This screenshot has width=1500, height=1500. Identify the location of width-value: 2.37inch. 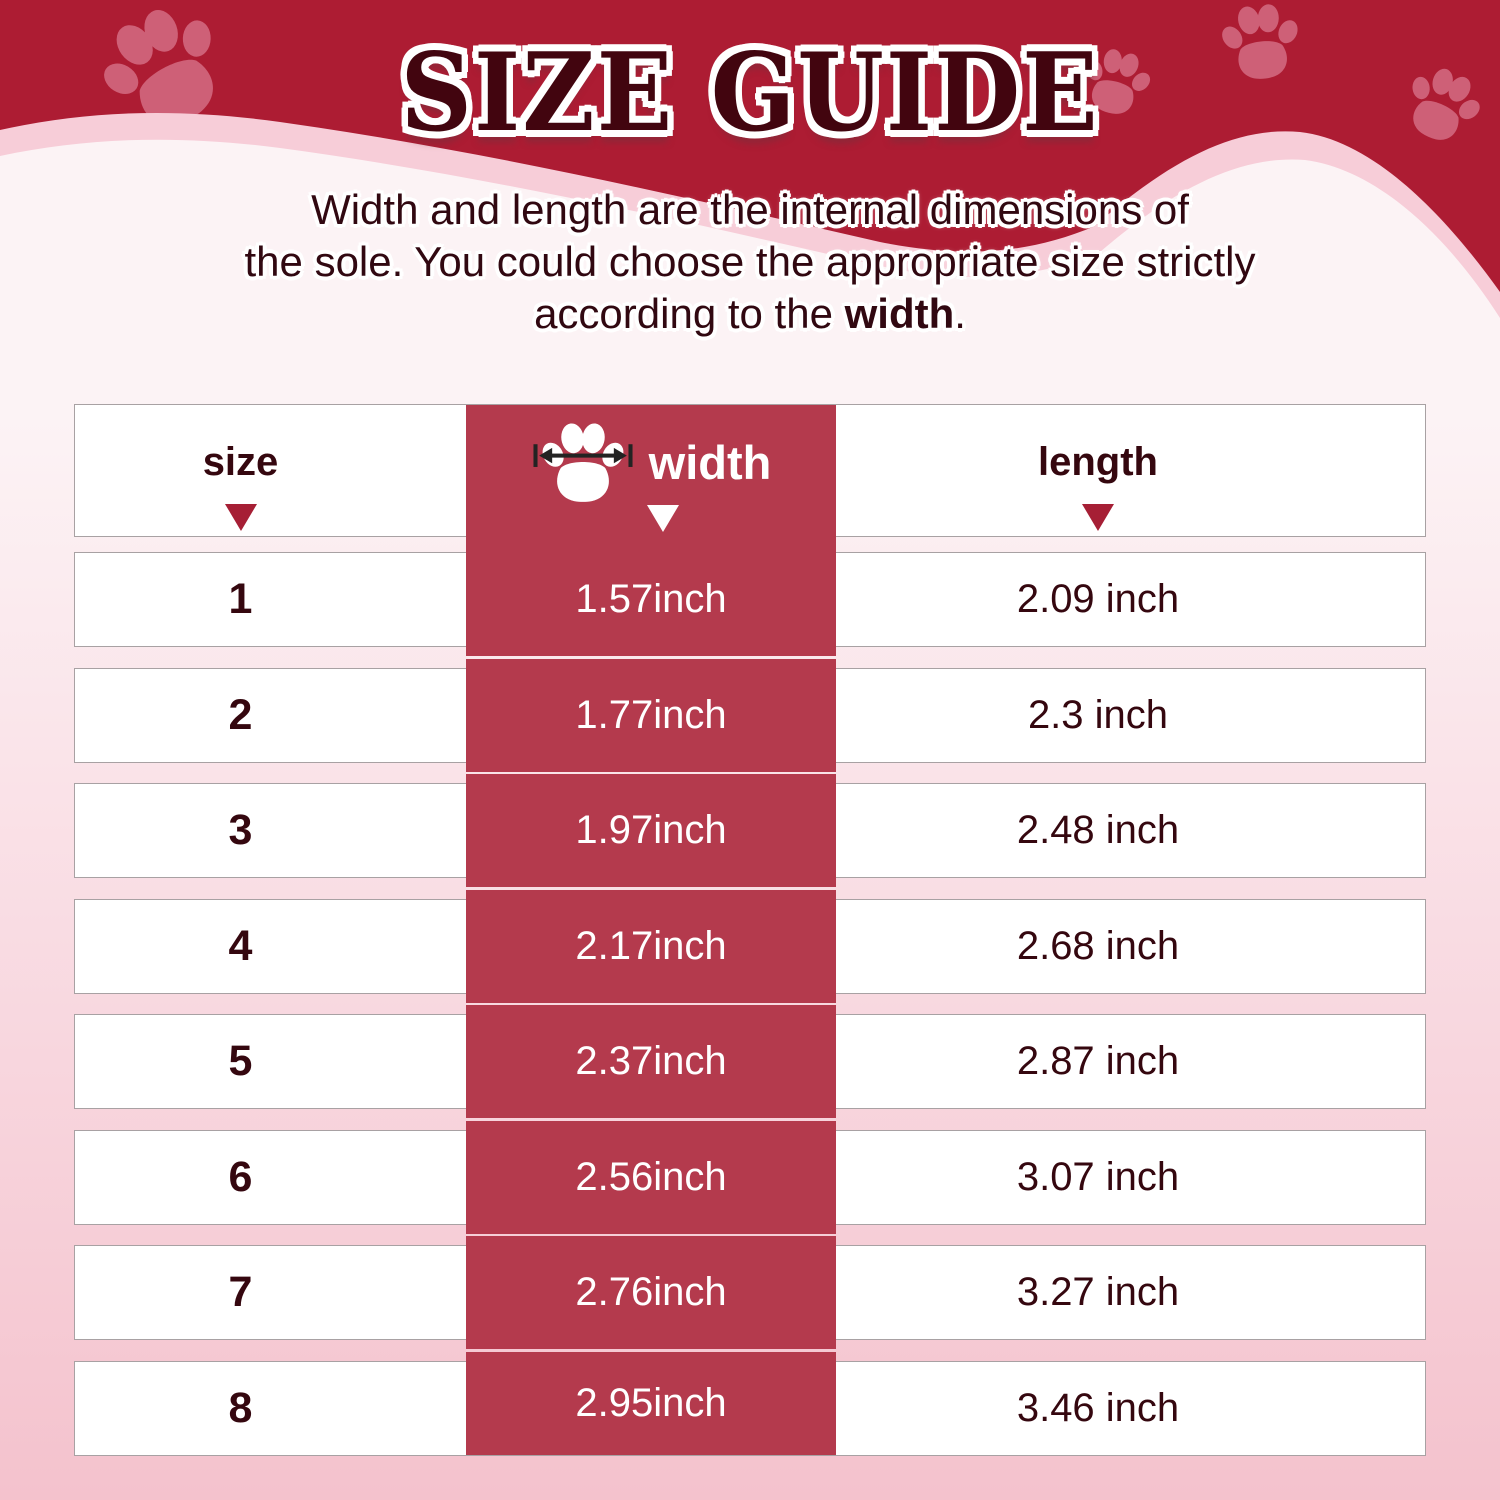
(651, 1061).